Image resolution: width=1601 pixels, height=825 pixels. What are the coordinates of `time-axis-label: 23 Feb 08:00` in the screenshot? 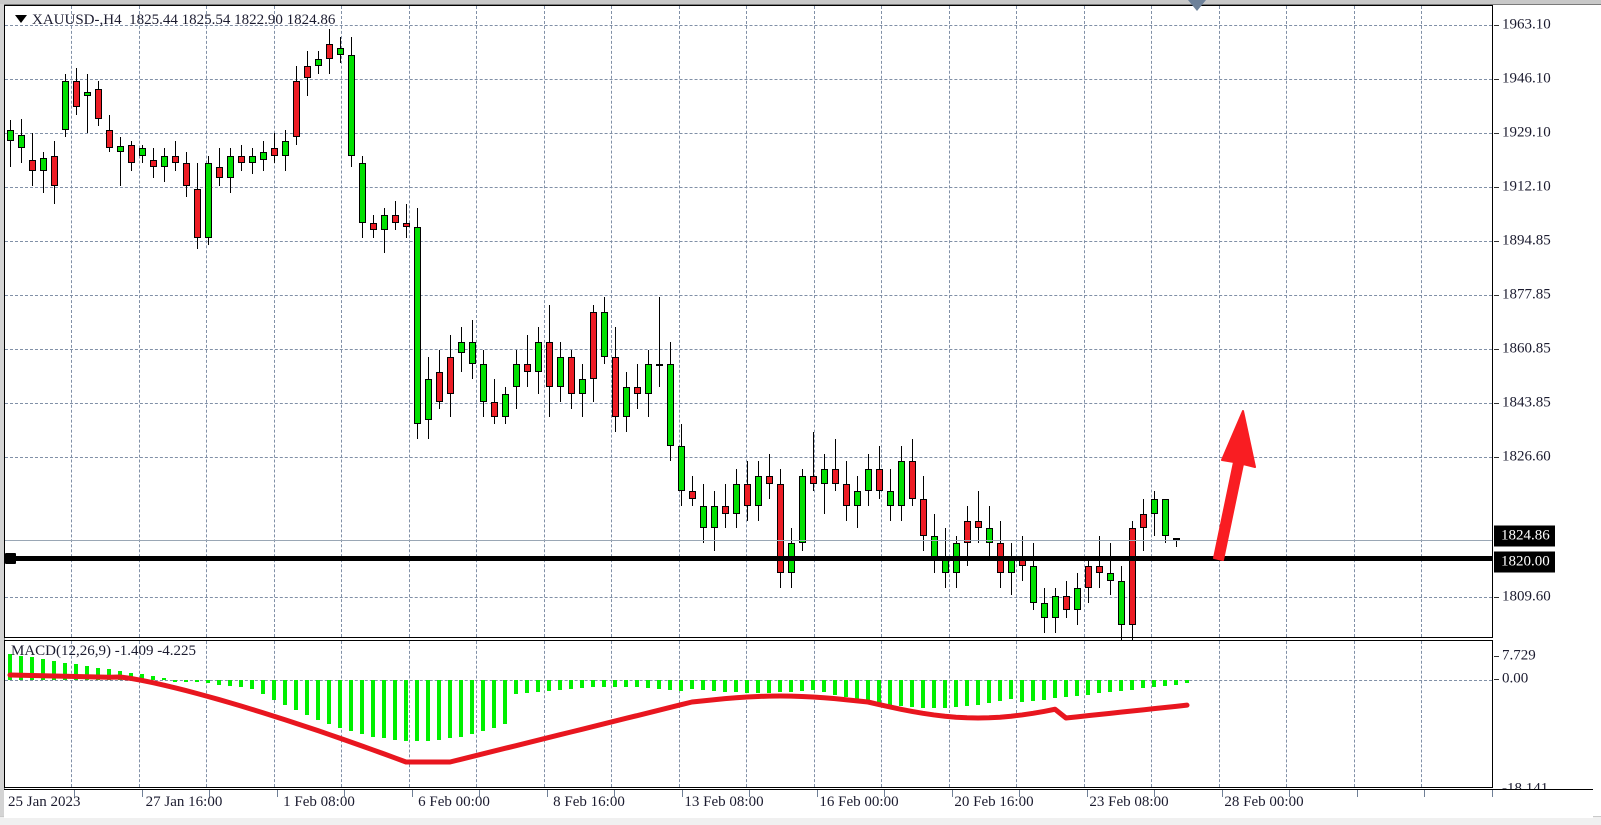 It's located at (1129, 802).